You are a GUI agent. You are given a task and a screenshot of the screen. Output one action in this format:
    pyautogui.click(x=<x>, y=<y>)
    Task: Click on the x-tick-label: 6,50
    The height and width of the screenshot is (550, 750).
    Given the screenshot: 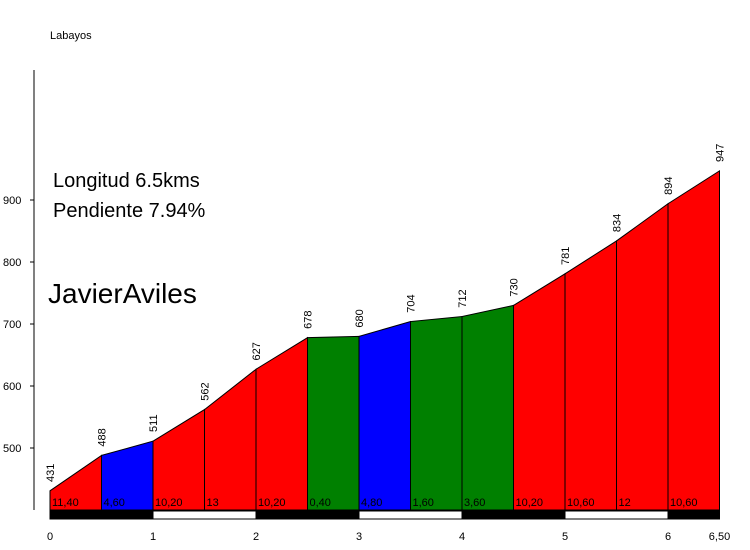 What is the action you would take?
    pyautogui.click(x=719, y=537)
    